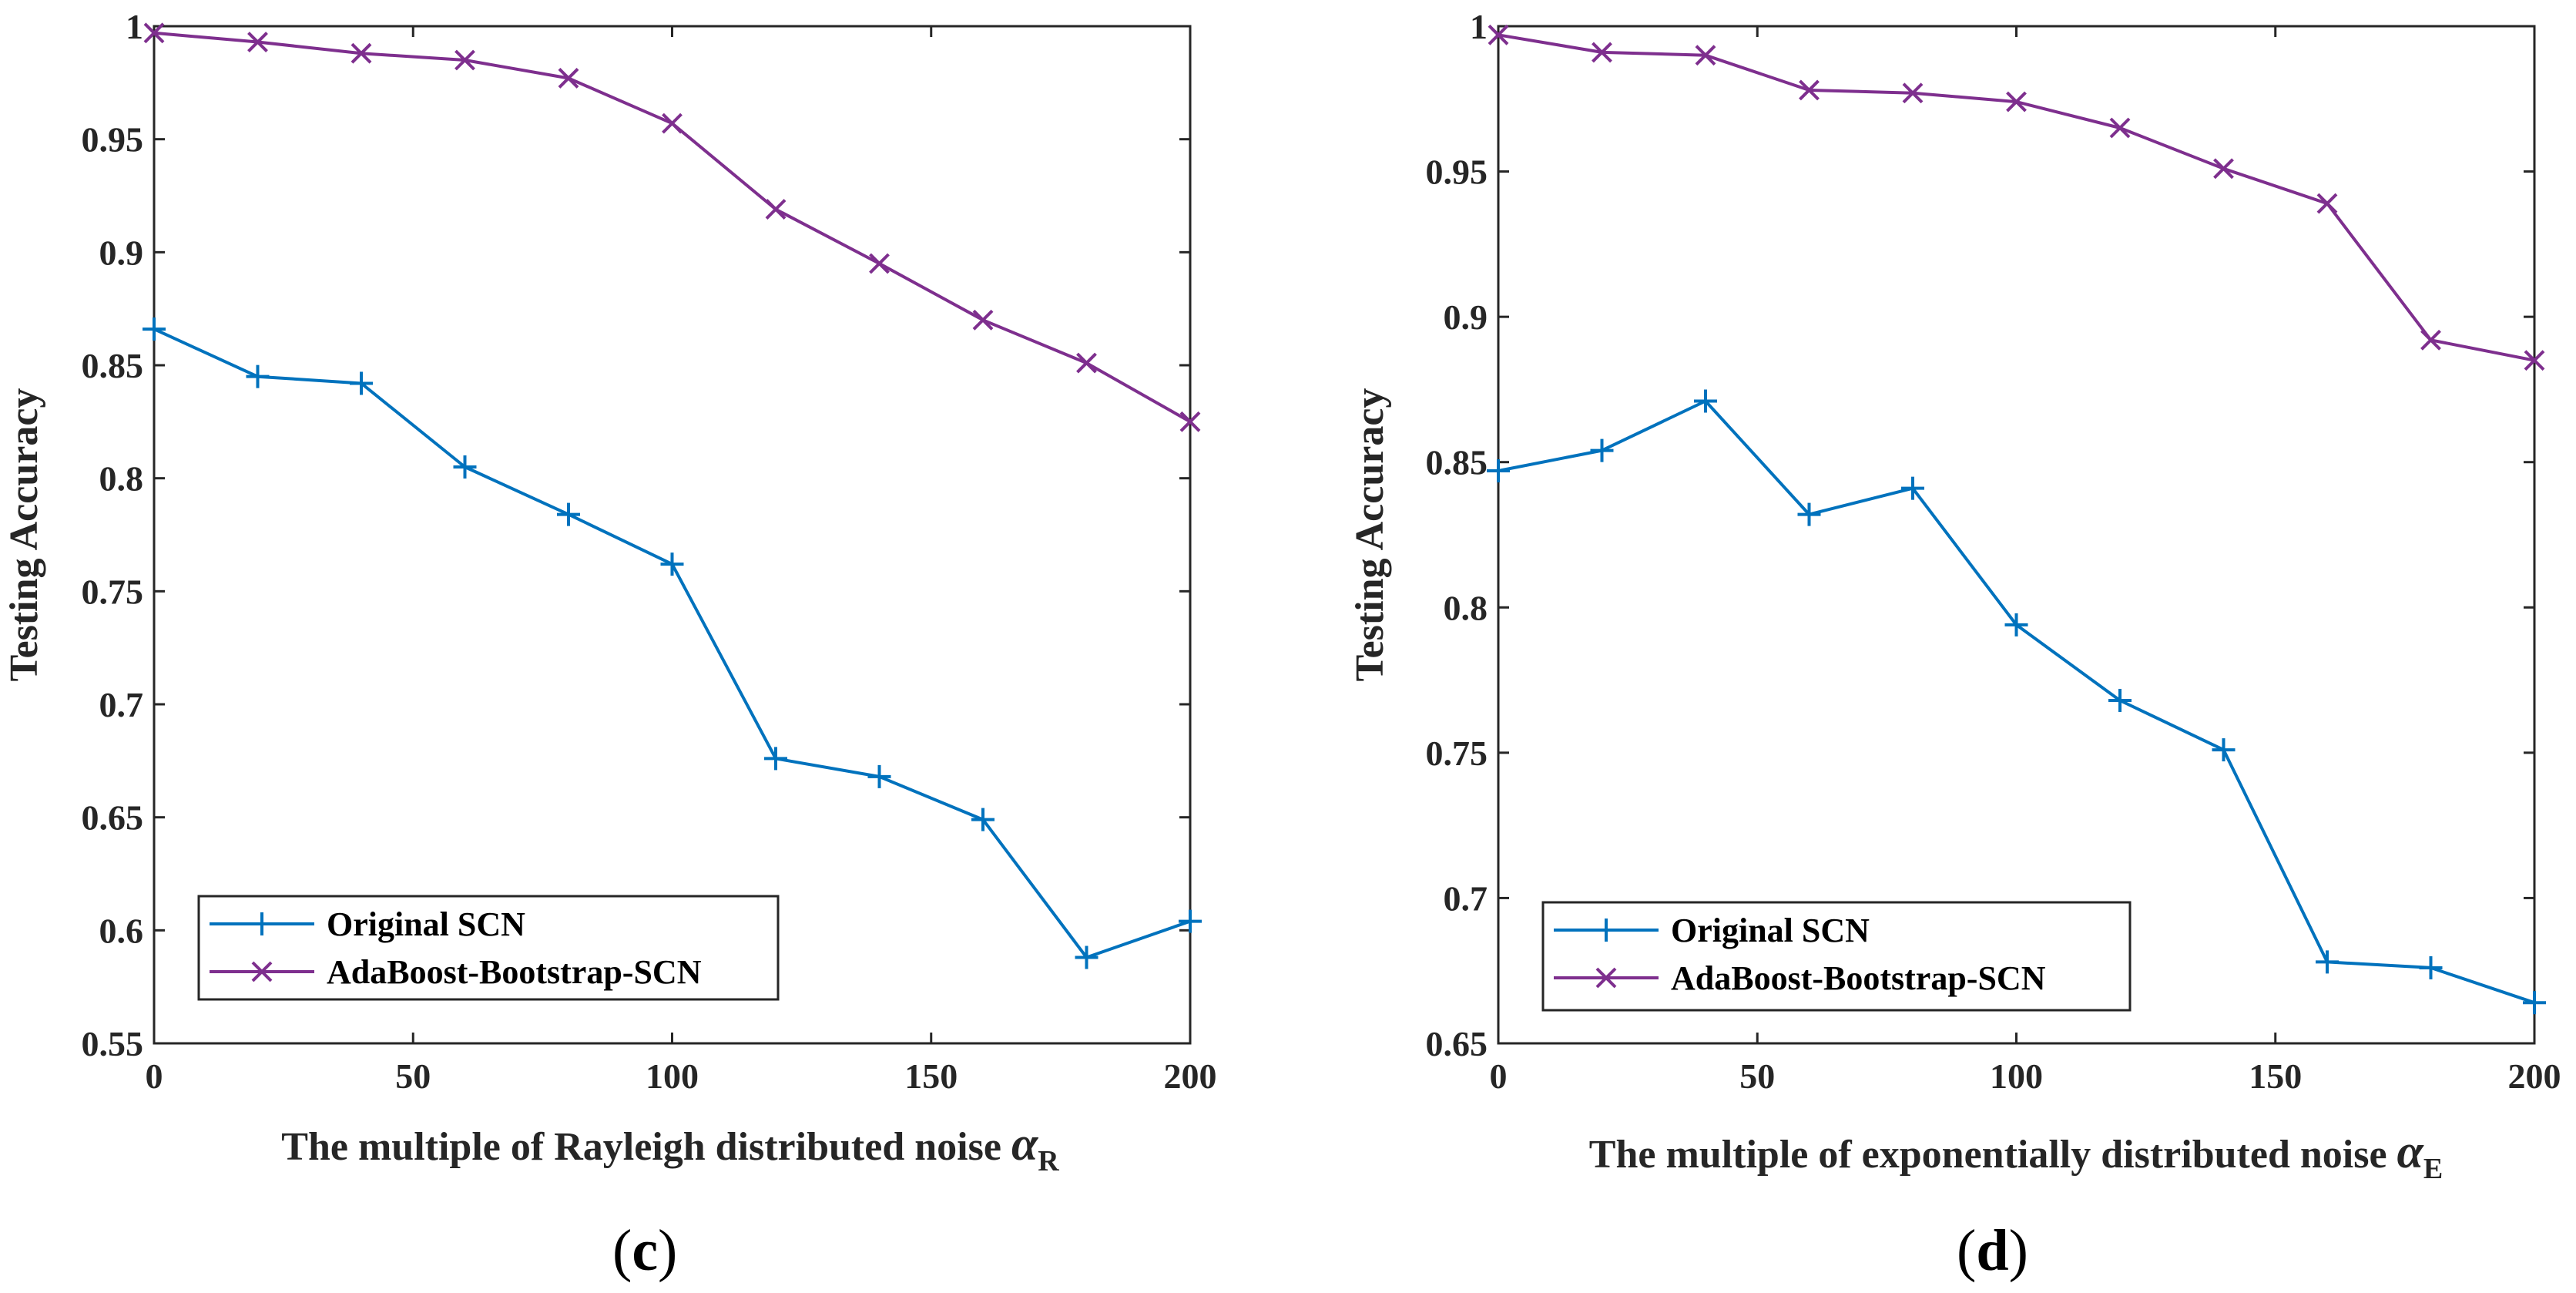  What do you see at coordinates (121, 930) in the screenshot?
I see `y-tick-label: 0.6` at bounding box center [121, 930].